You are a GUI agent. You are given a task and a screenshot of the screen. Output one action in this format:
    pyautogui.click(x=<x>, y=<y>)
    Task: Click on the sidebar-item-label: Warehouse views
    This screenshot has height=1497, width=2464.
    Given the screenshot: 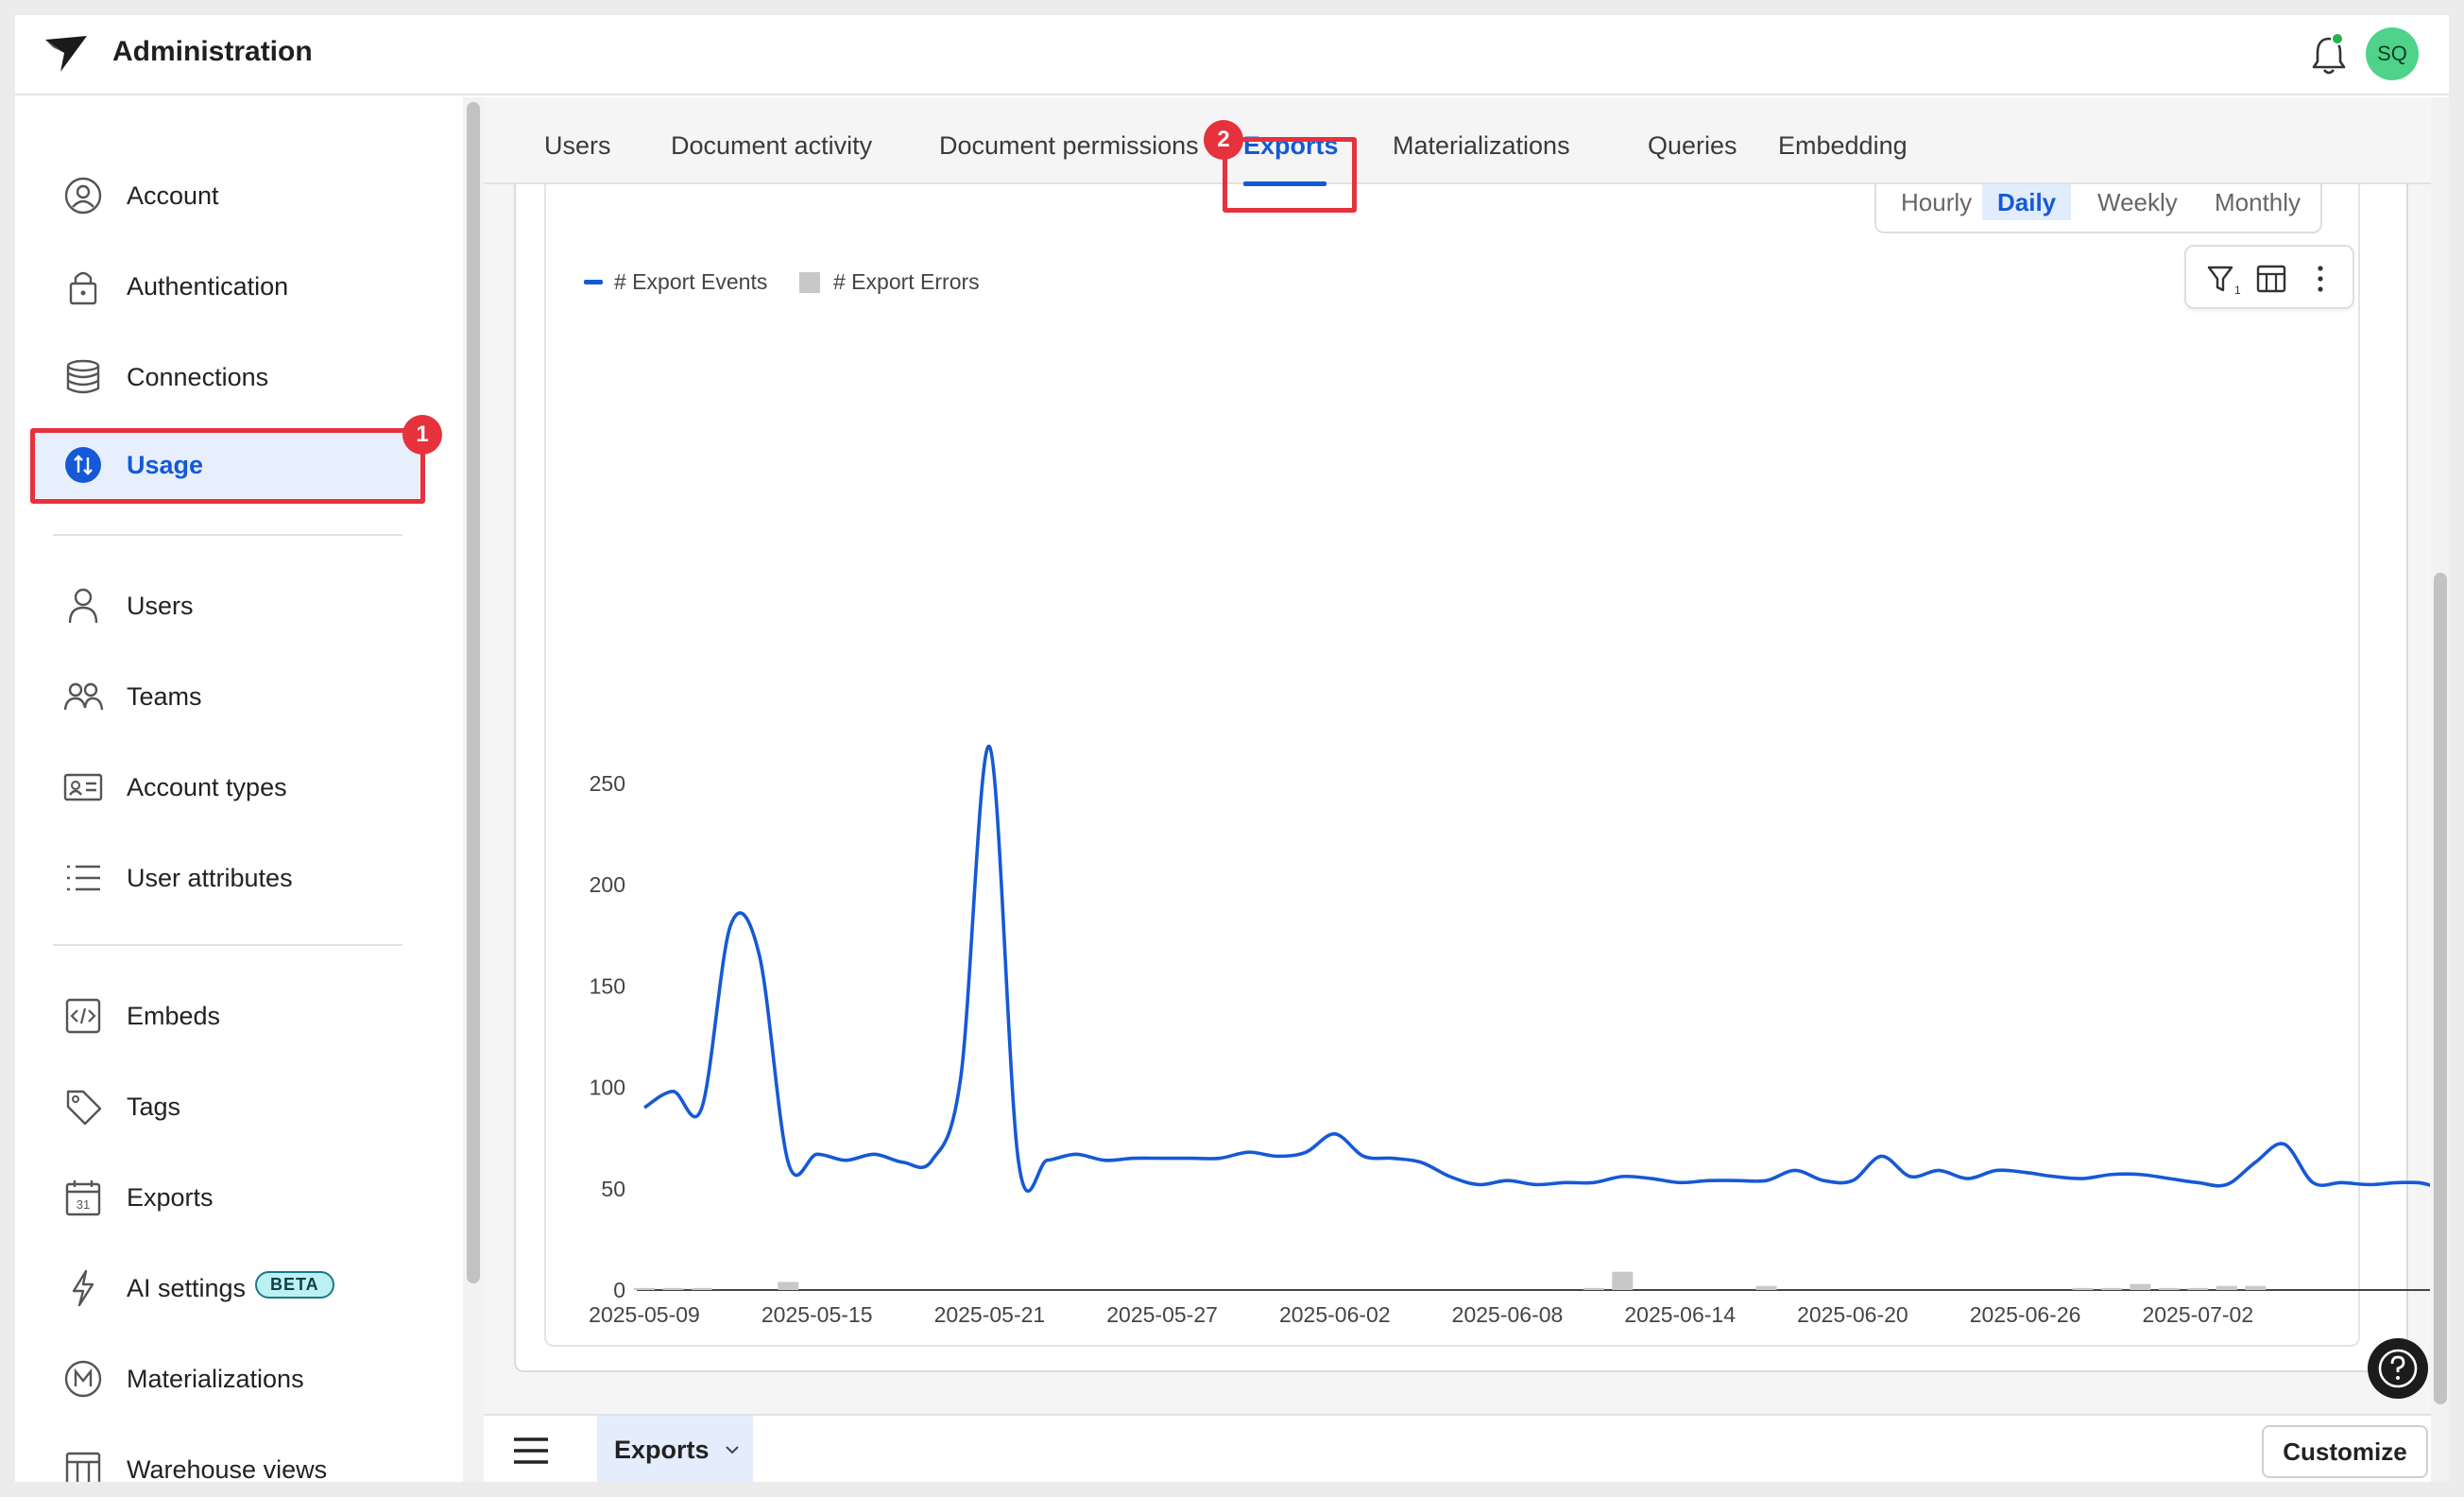 What is the action you would take?
    pyautogui.click(x=227, y=1468)
    